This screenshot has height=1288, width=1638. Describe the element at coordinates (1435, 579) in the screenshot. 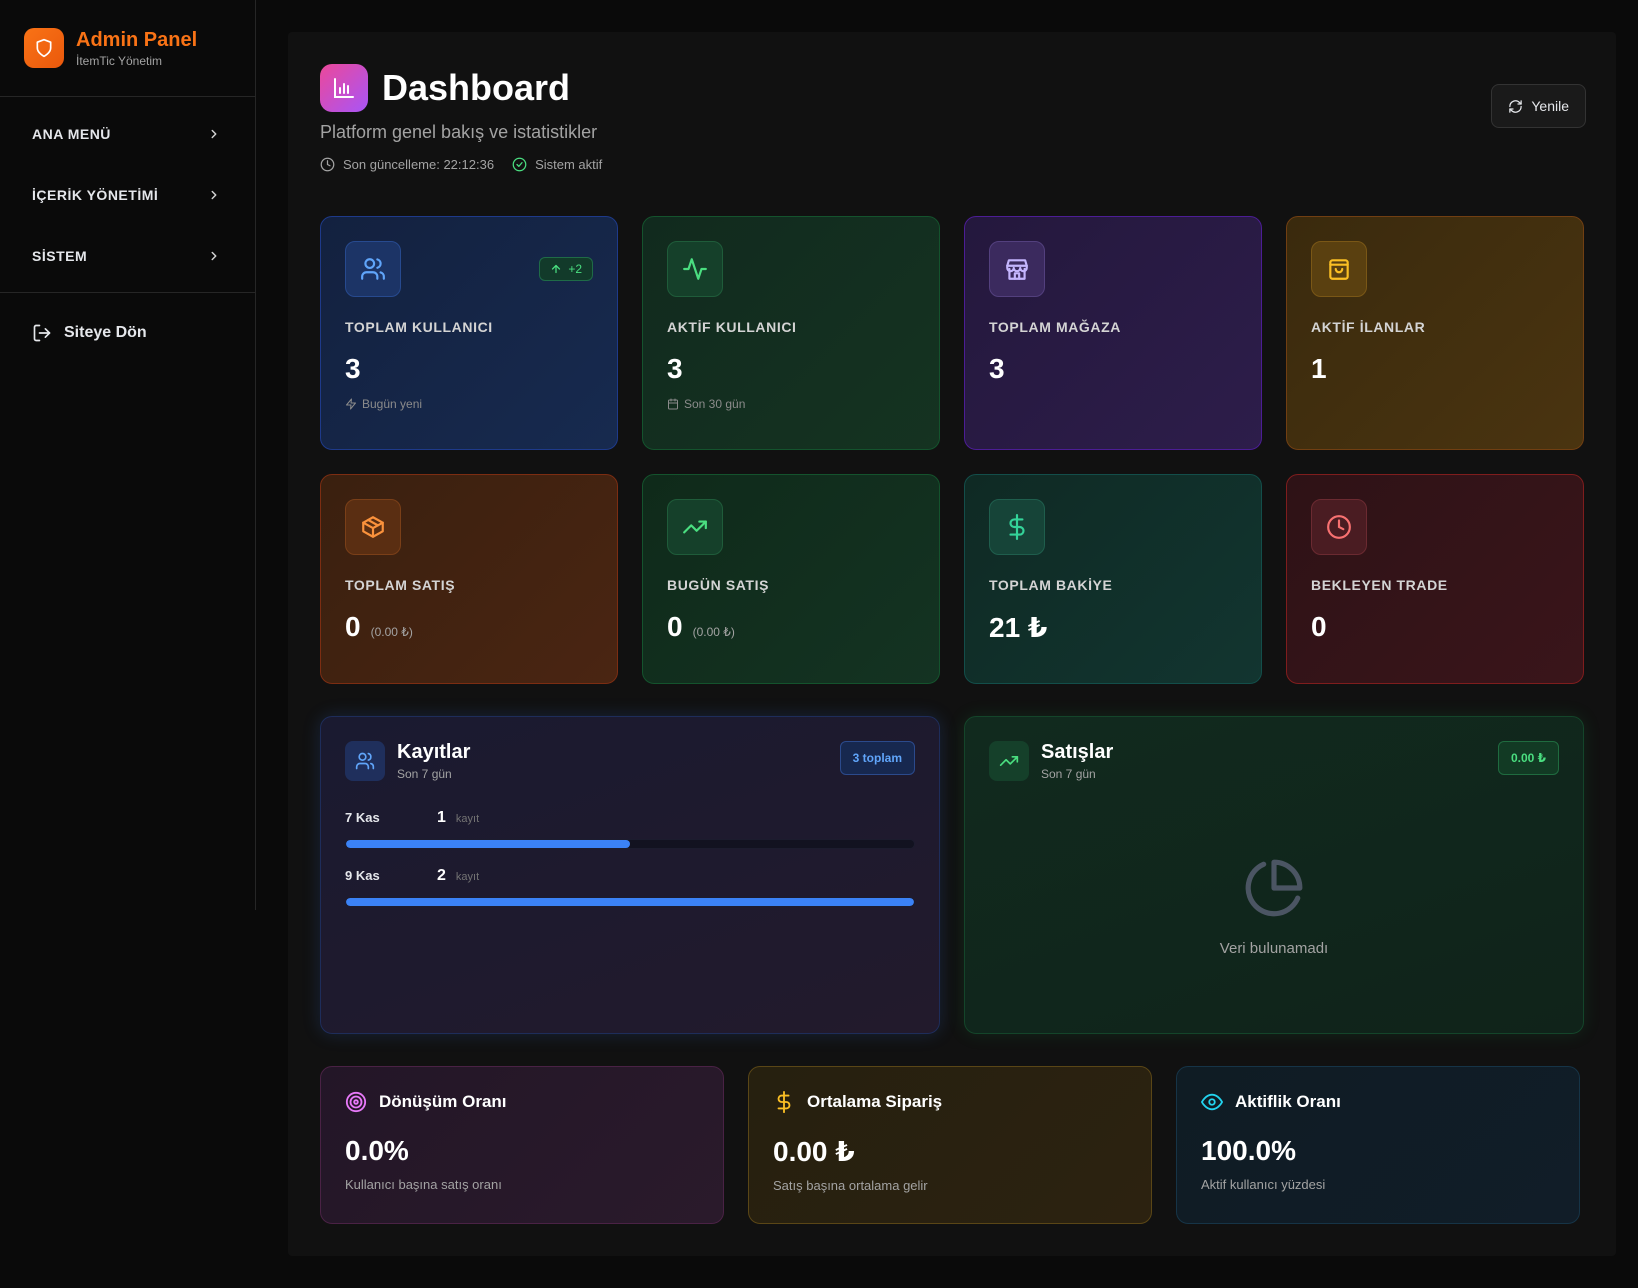

I see `stat-card-pending-trade: BEKLEYEN TRADE 0` at that location.